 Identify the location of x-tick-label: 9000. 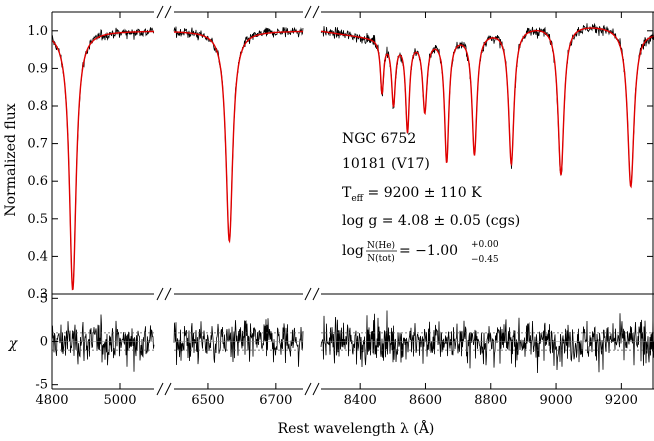
(556, 400).